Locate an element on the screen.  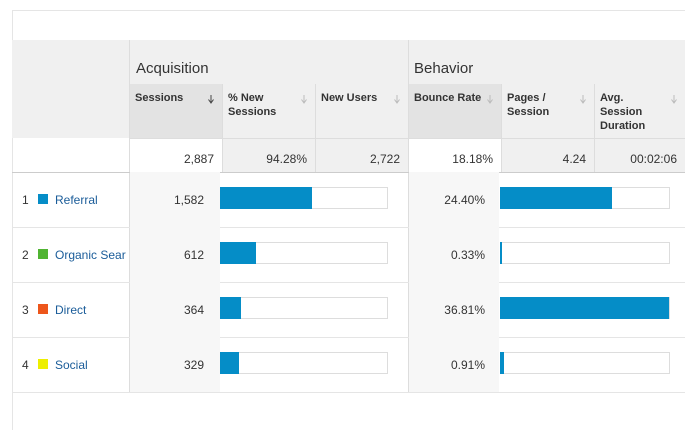
sessions-value: 329 is located at coordinates (193, 365).